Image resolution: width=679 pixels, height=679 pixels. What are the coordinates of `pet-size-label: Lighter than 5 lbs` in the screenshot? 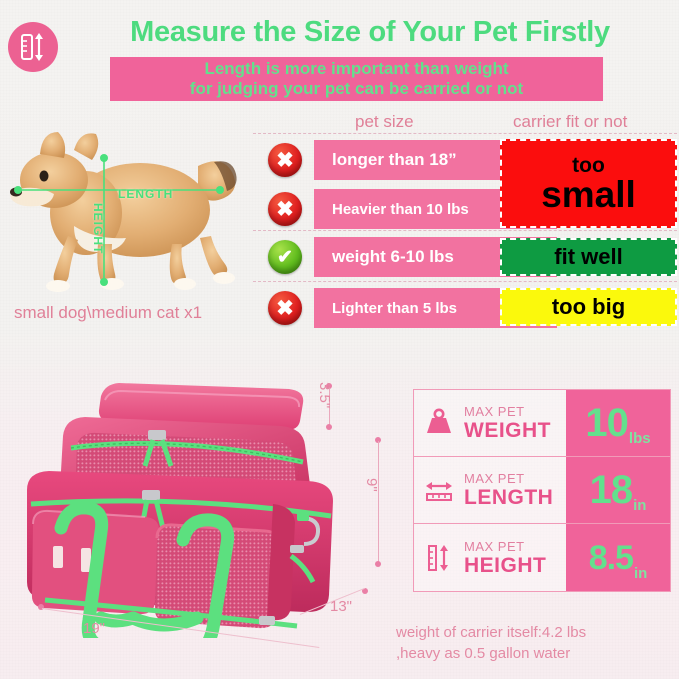 It's located at (395, 308).